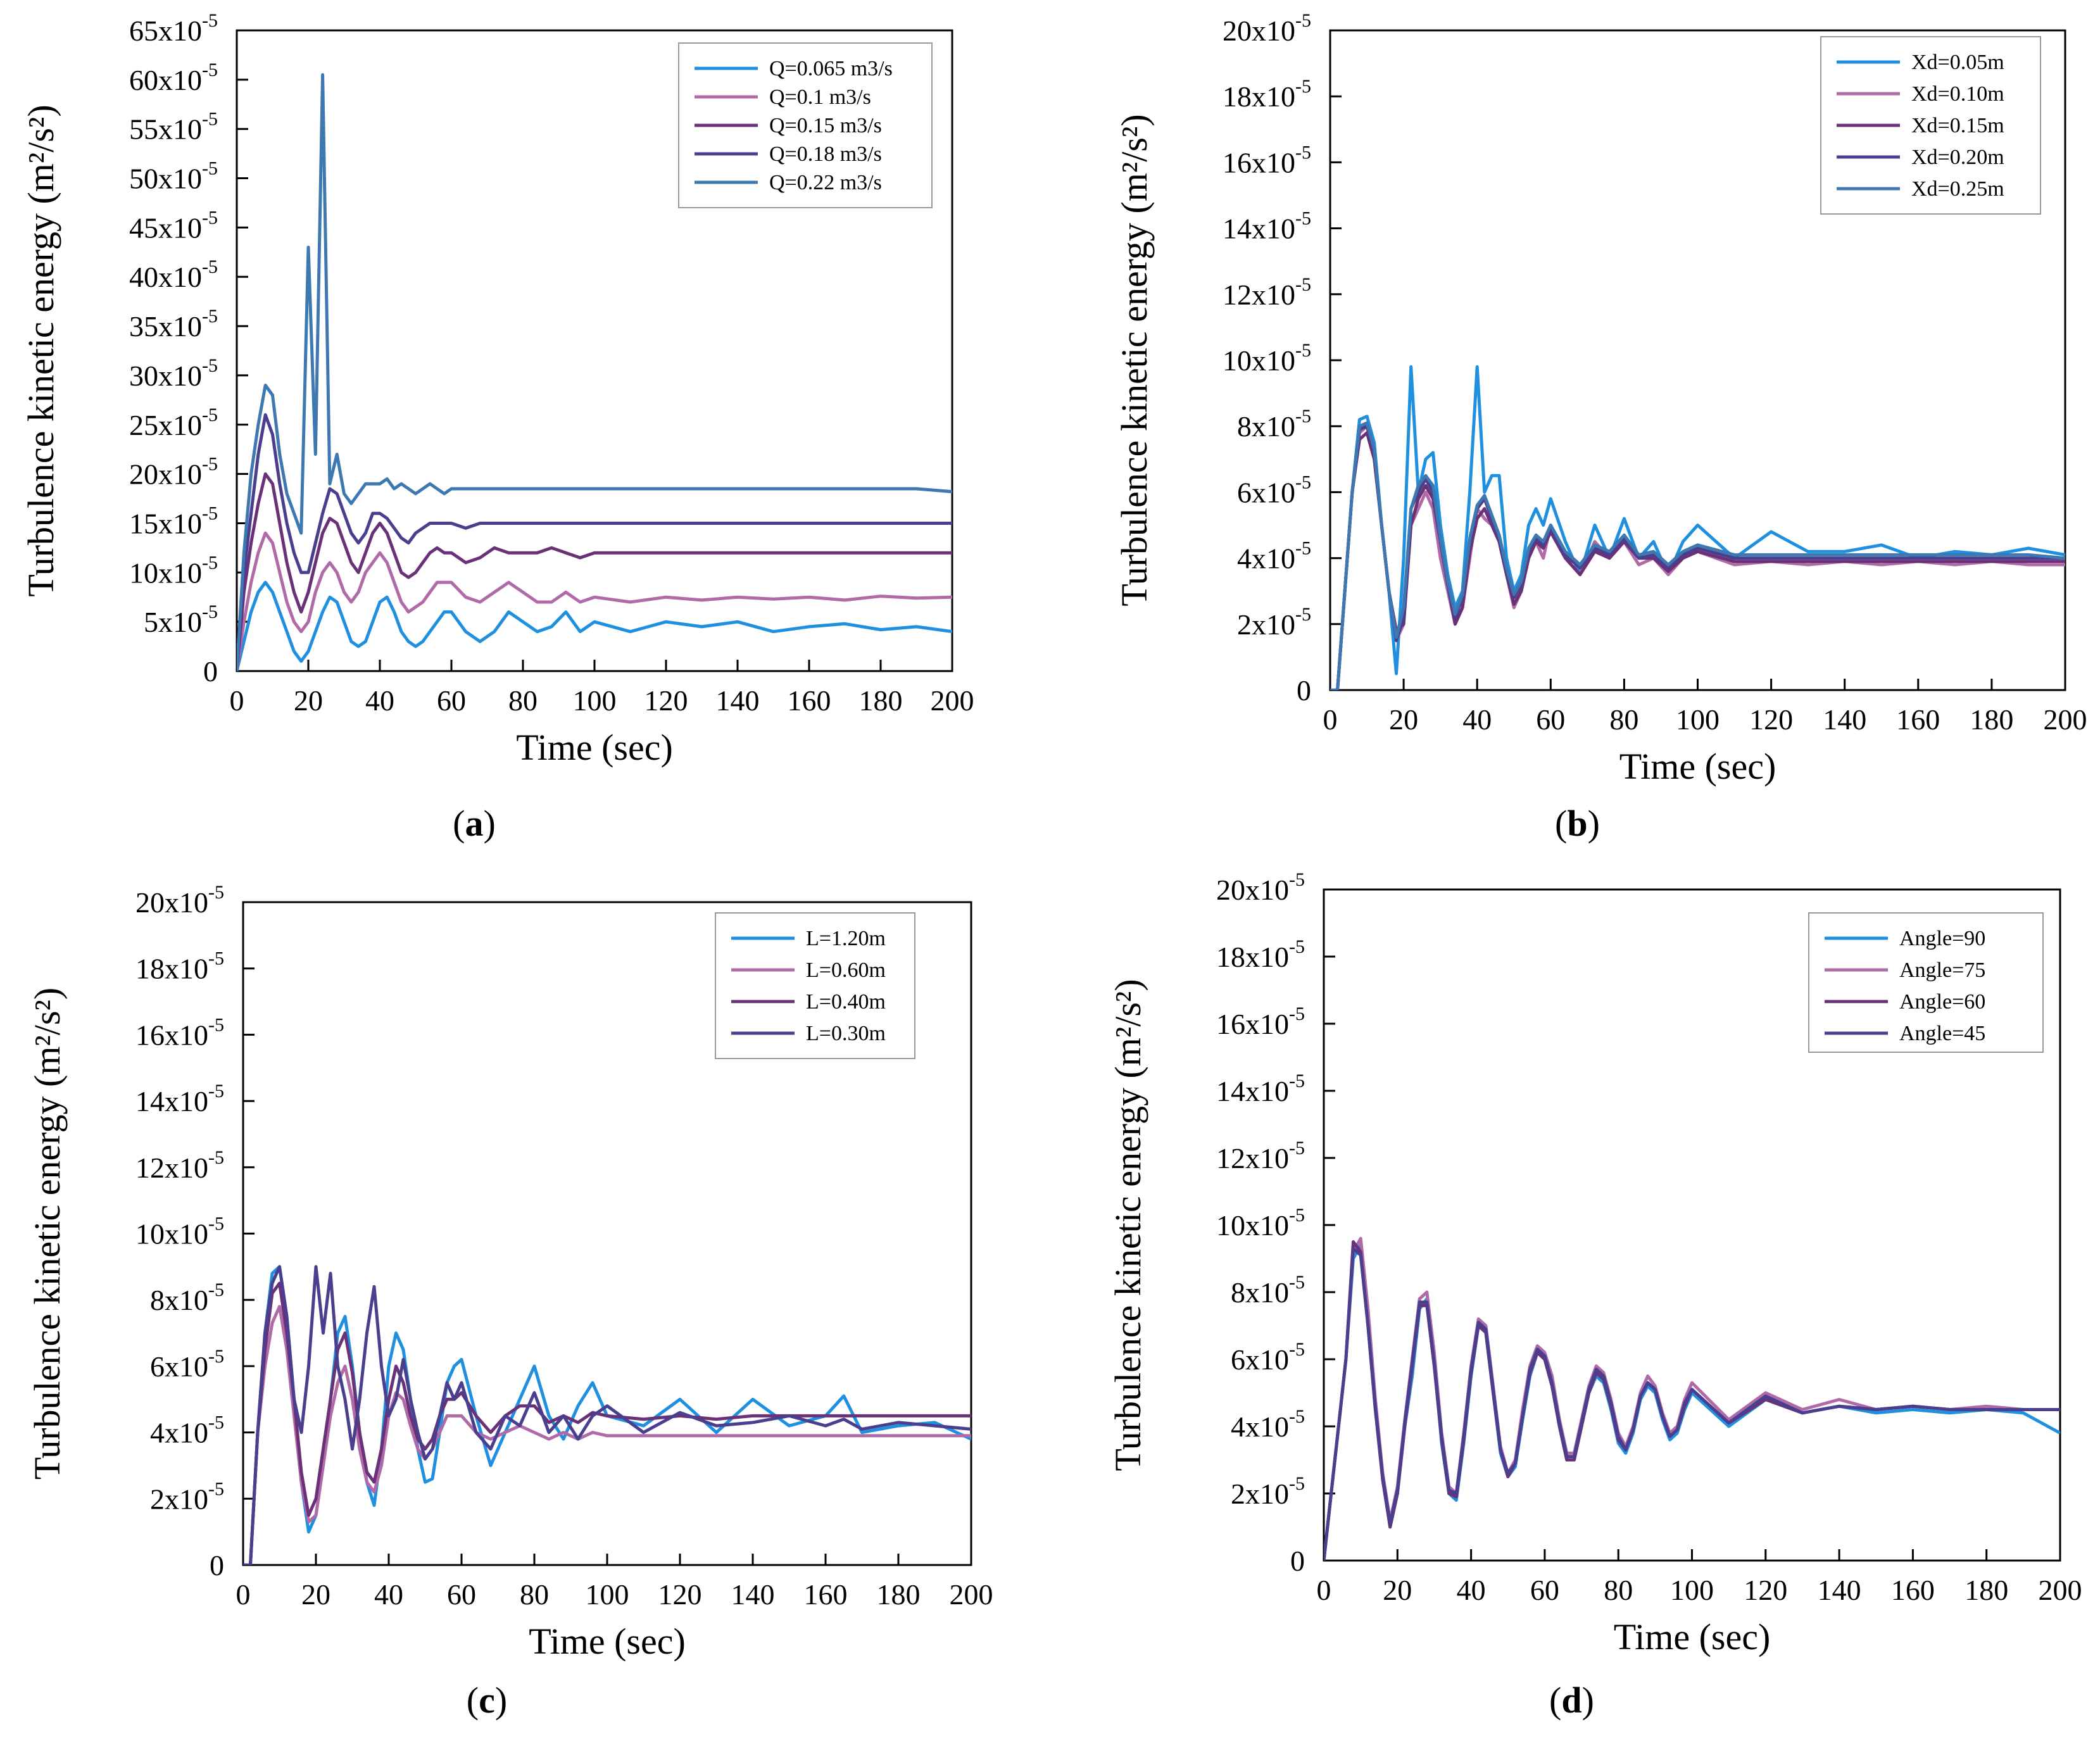 The height and width of the screenshot is (1741, 2100). I want to click on y-tick-label: 65x10⁻⁵, so click(173, 28).